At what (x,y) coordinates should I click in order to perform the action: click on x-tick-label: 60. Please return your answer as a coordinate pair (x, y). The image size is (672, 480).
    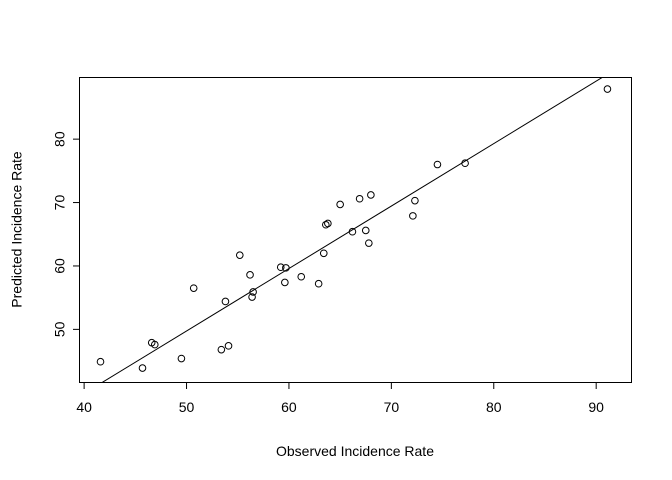
    Looking at the image, I should click on (289, 407).